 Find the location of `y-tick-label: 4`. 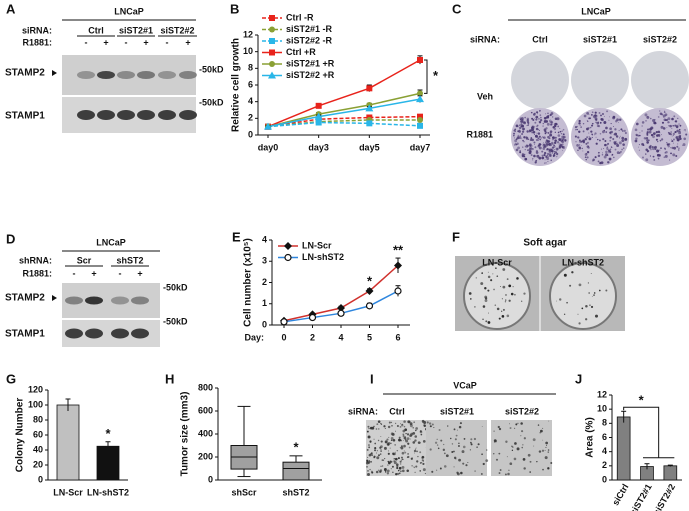

y-tick-label: 4 is located at coordinates (604, 451).